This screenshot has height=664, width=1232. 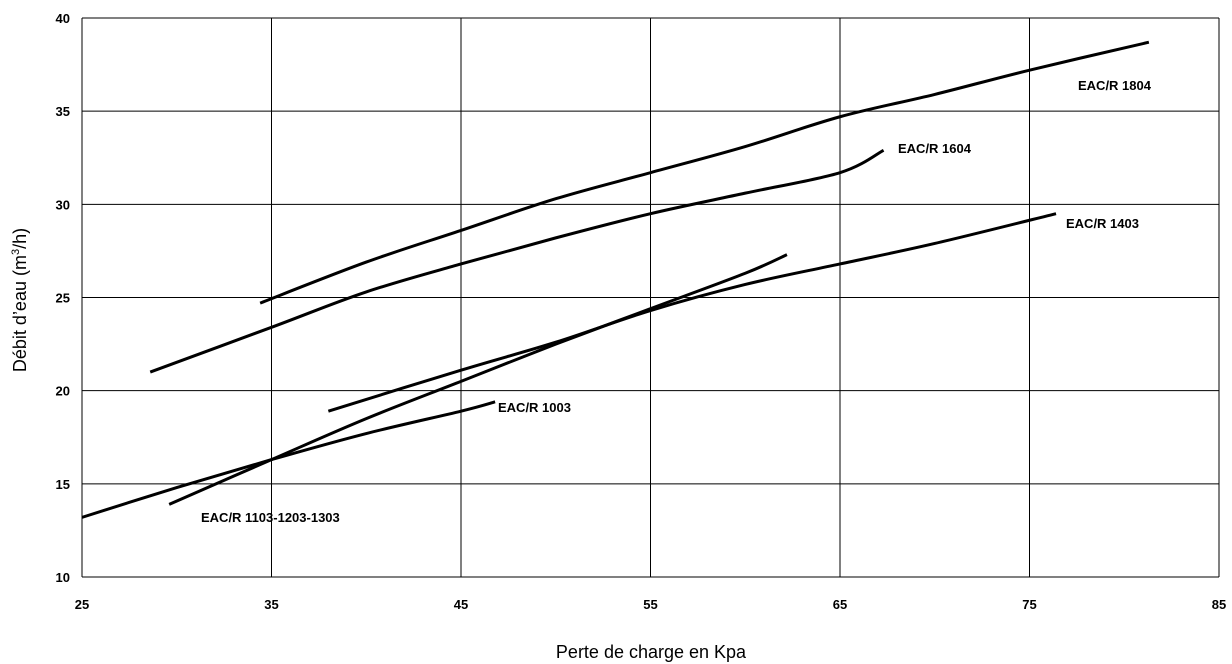 I want to click on y-tick-label: 25, so click(x=63, y=298).